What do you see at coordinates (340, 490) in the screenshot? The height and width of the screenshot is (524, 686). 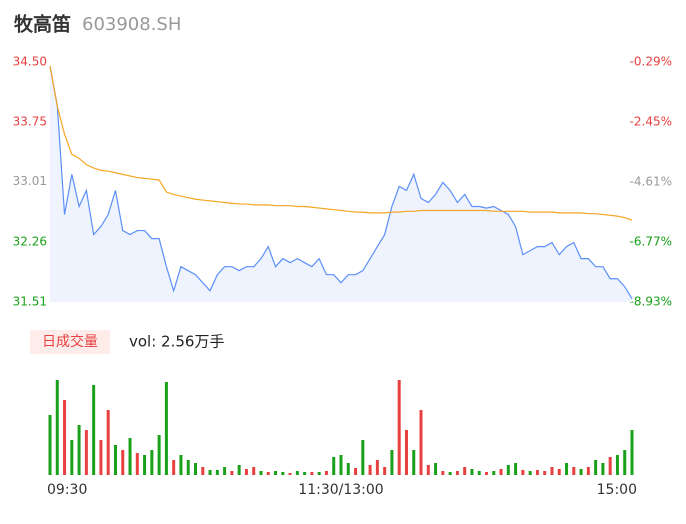 I see `x-tick-label: 11:30/13:00` at bounding box center [340, 490].